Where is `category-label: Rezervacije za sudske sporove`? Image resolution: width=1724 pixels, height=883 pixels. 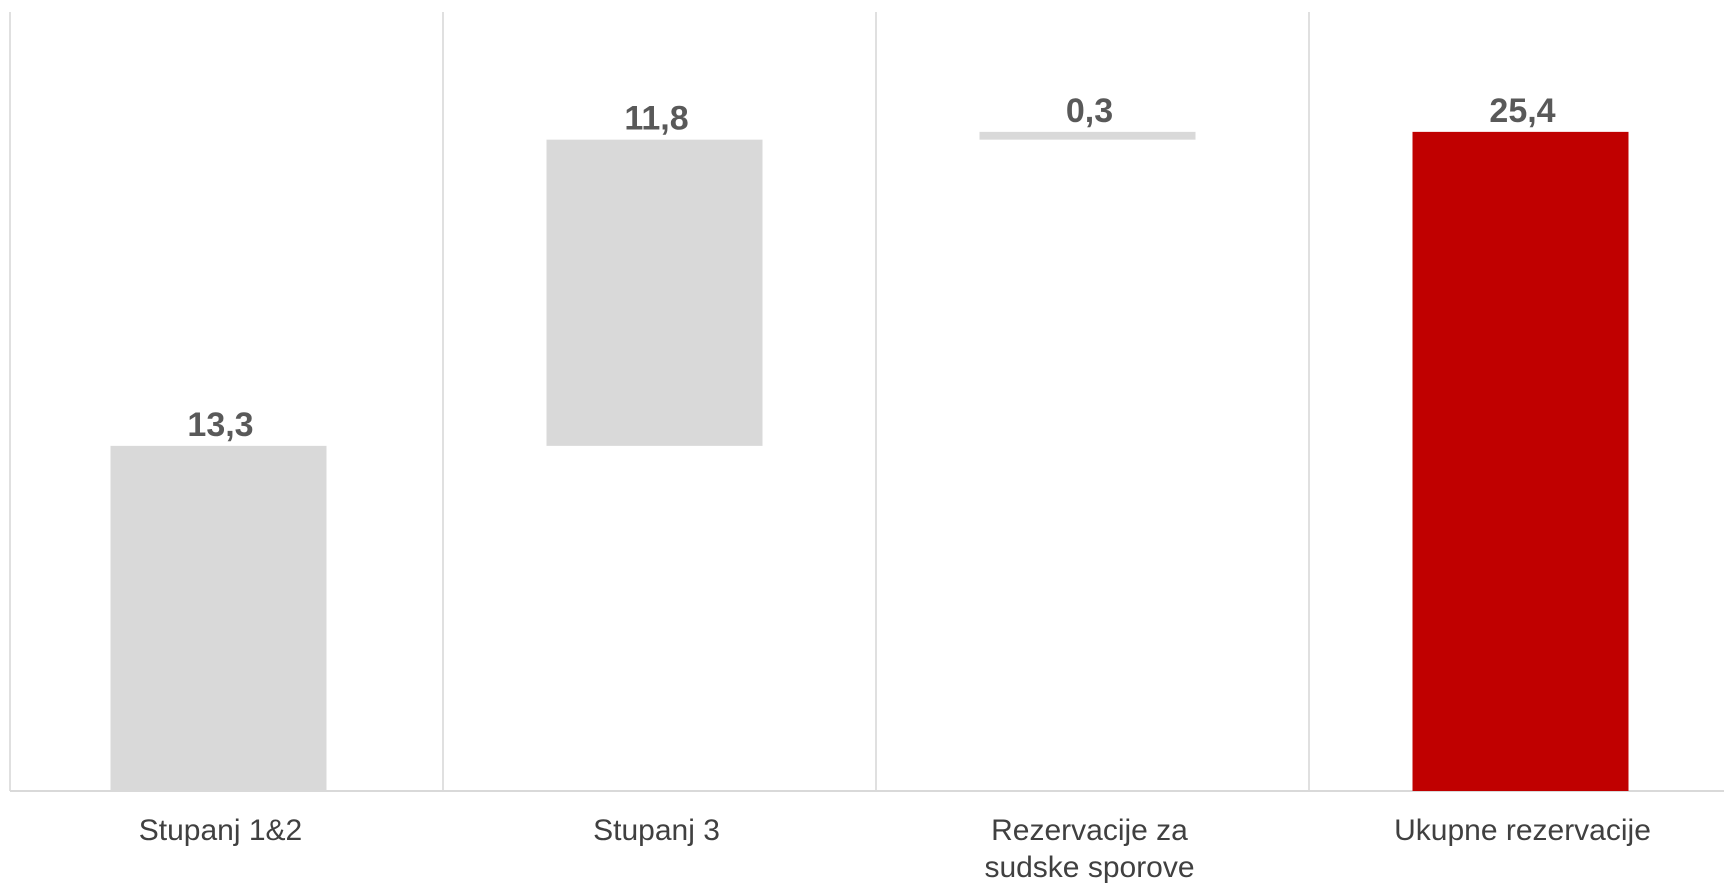
category-label: Rezervacije za sudske sporove is located at coordinates (1089, 848).